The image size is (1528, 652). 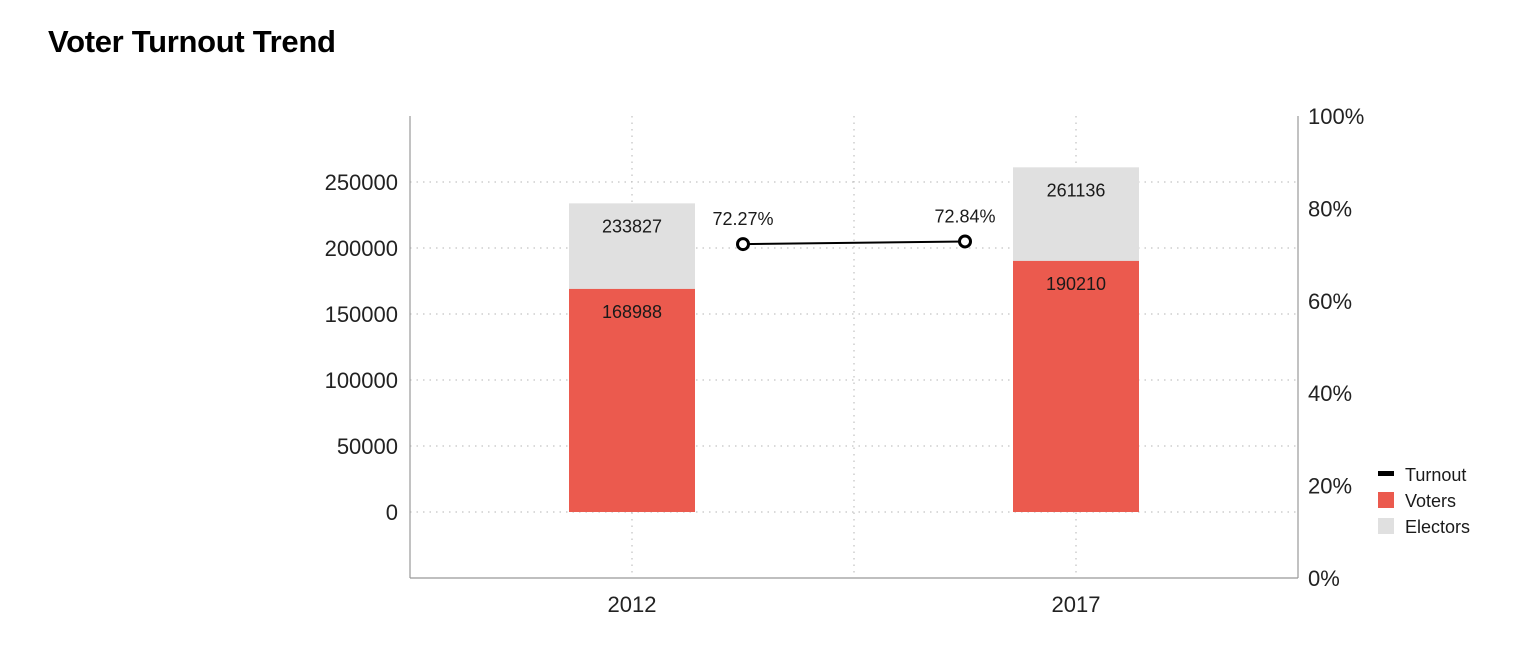 I want to click on y-right-tick-label: 20%, so click(x=1330, y=486).